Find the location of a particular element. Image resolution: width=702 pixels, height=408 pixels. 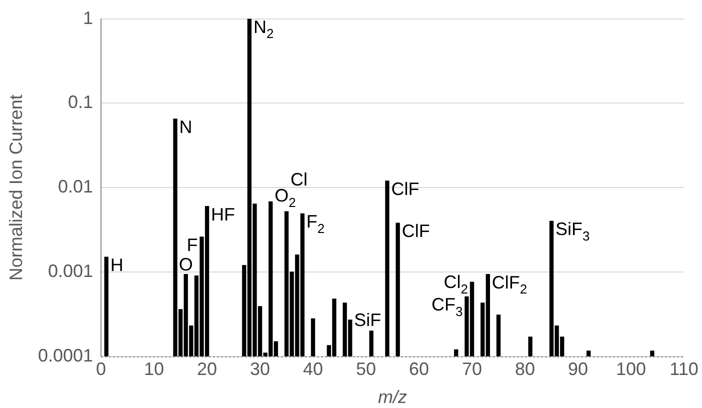

y-tick-label: 0.01 is located at coordinates (76, 186).